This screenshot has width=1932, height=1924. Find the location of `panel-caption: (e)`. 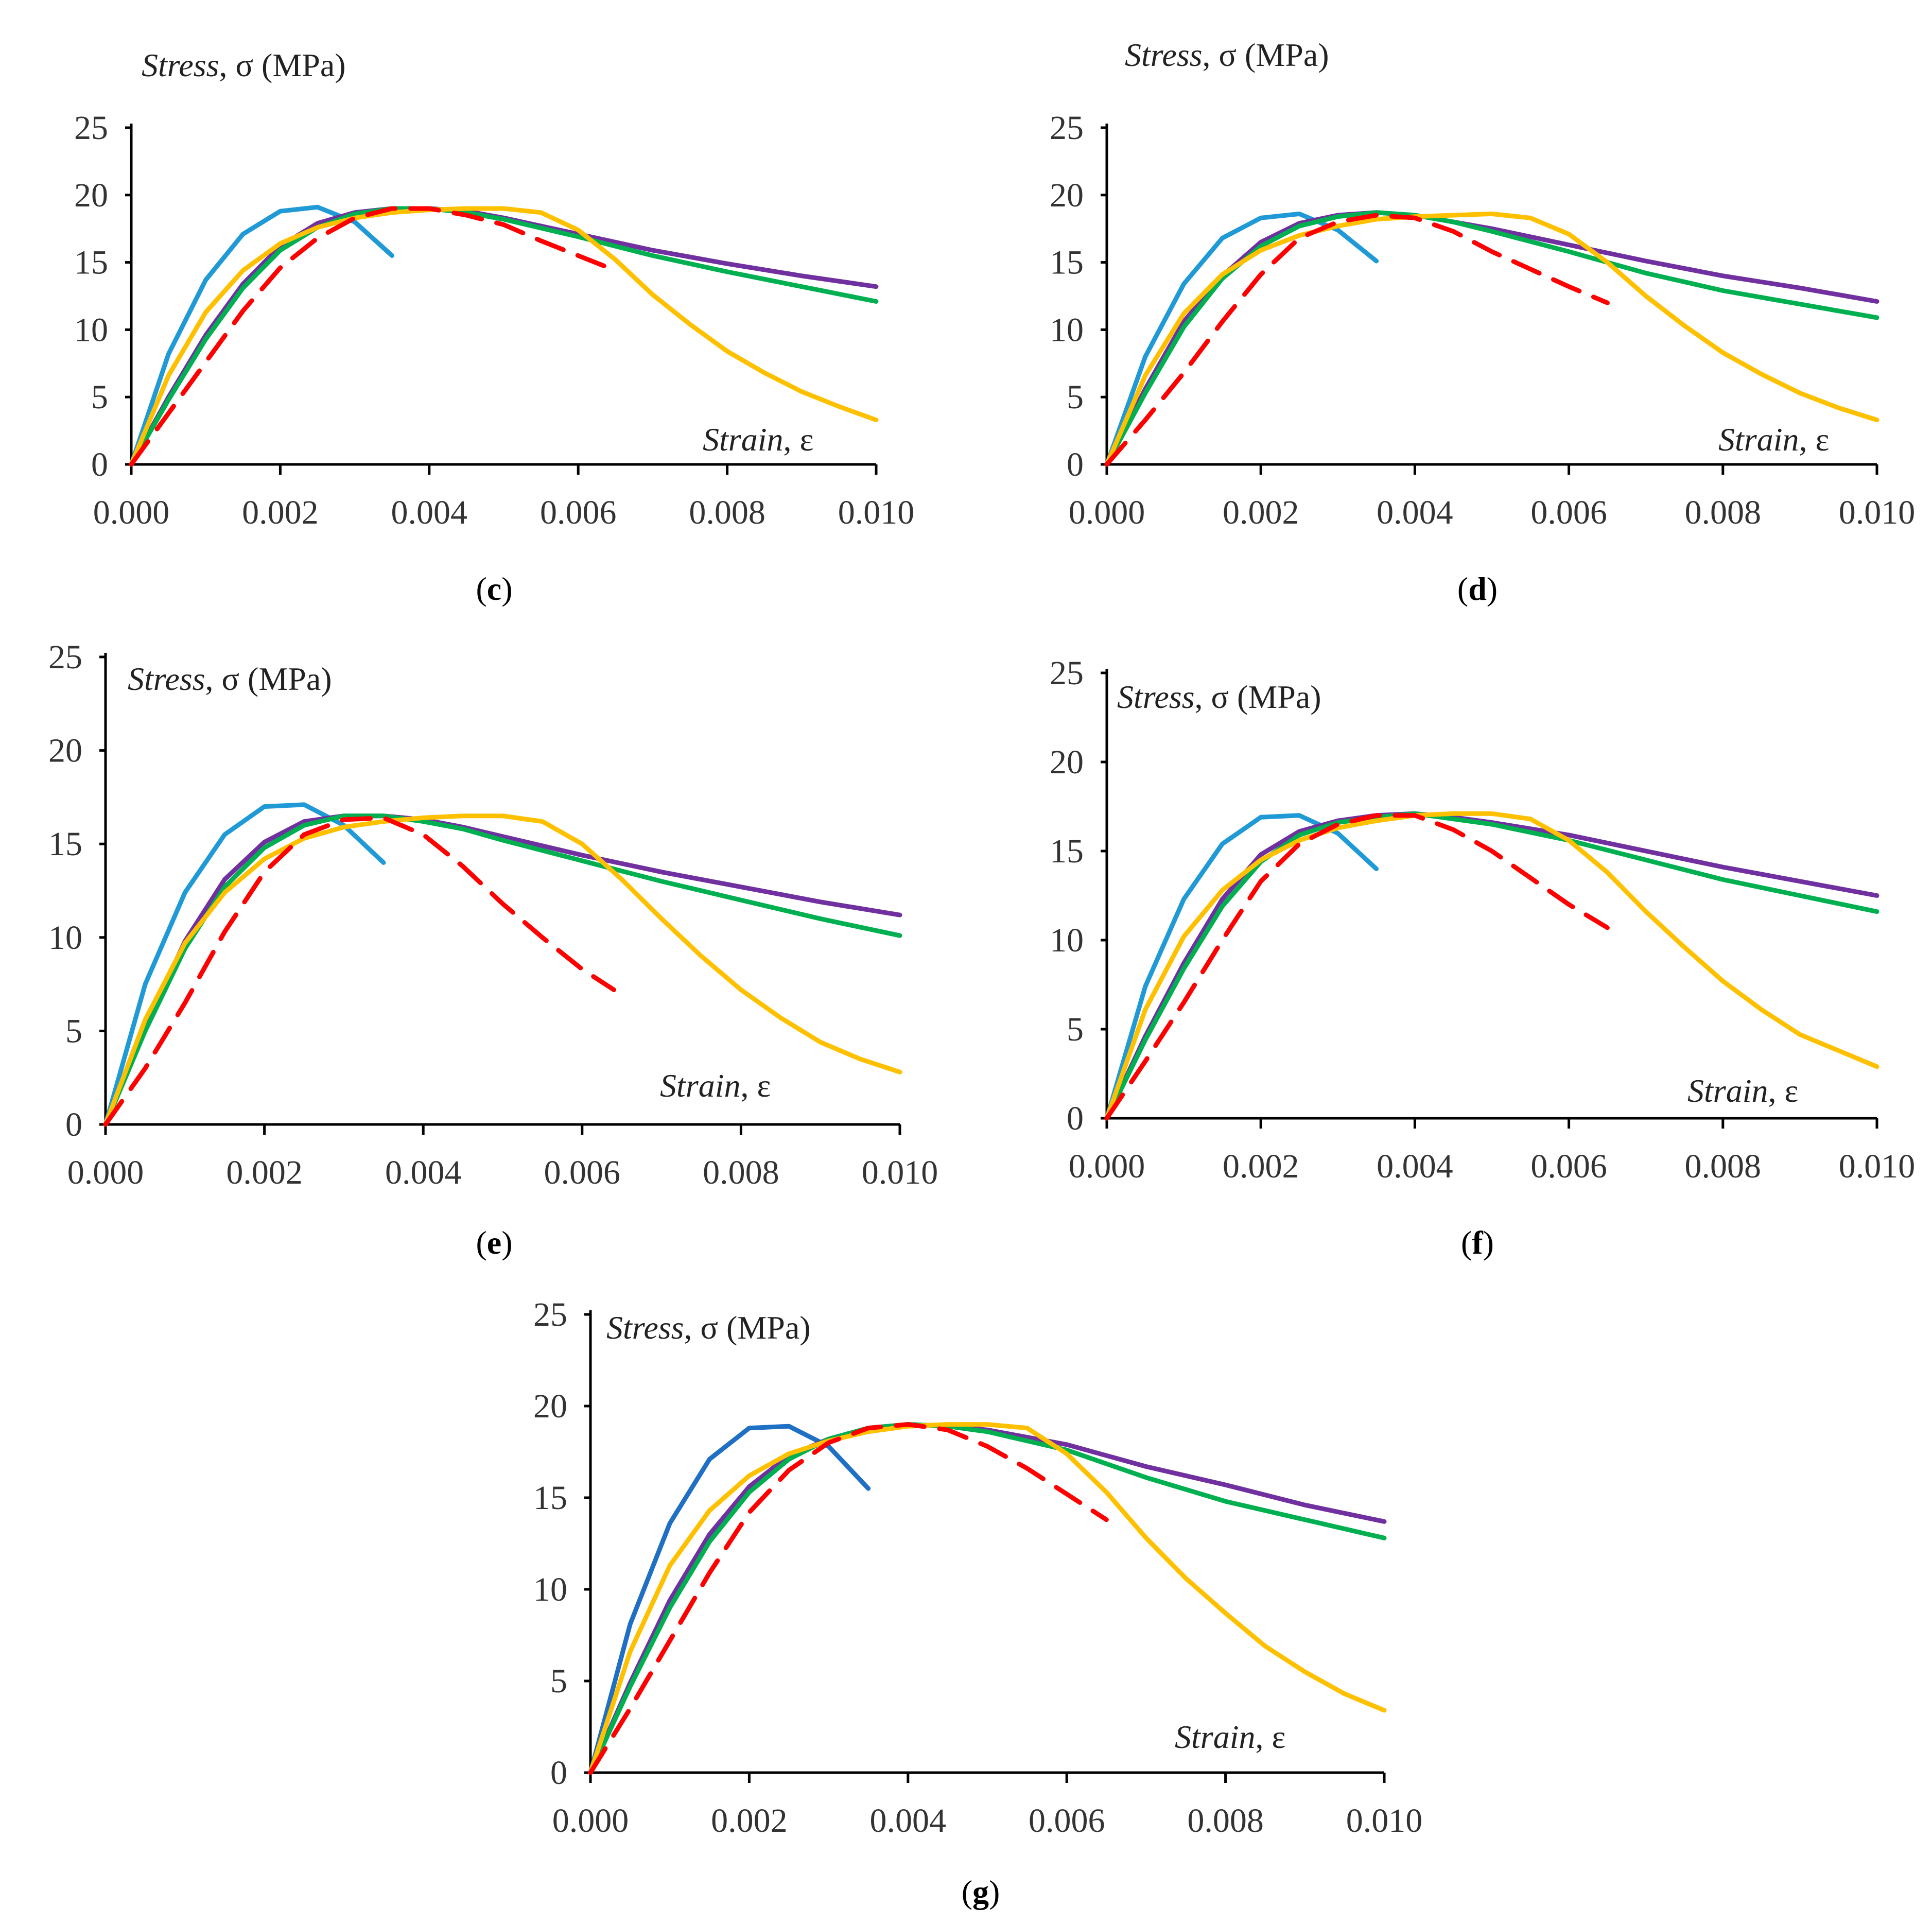

panel-caption: (e) is located at coordinates (494, 1242).